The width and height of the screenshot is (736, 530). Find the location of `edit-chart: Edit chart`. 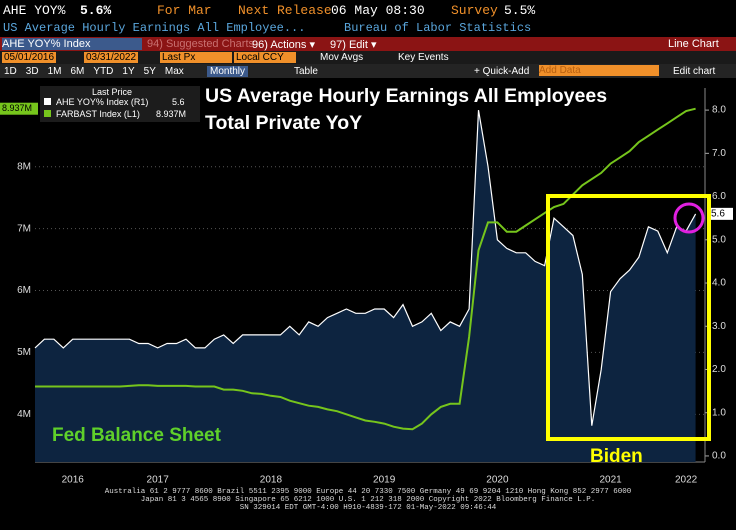

edit-chart: Edit chart is located at coordinates (694, 71).